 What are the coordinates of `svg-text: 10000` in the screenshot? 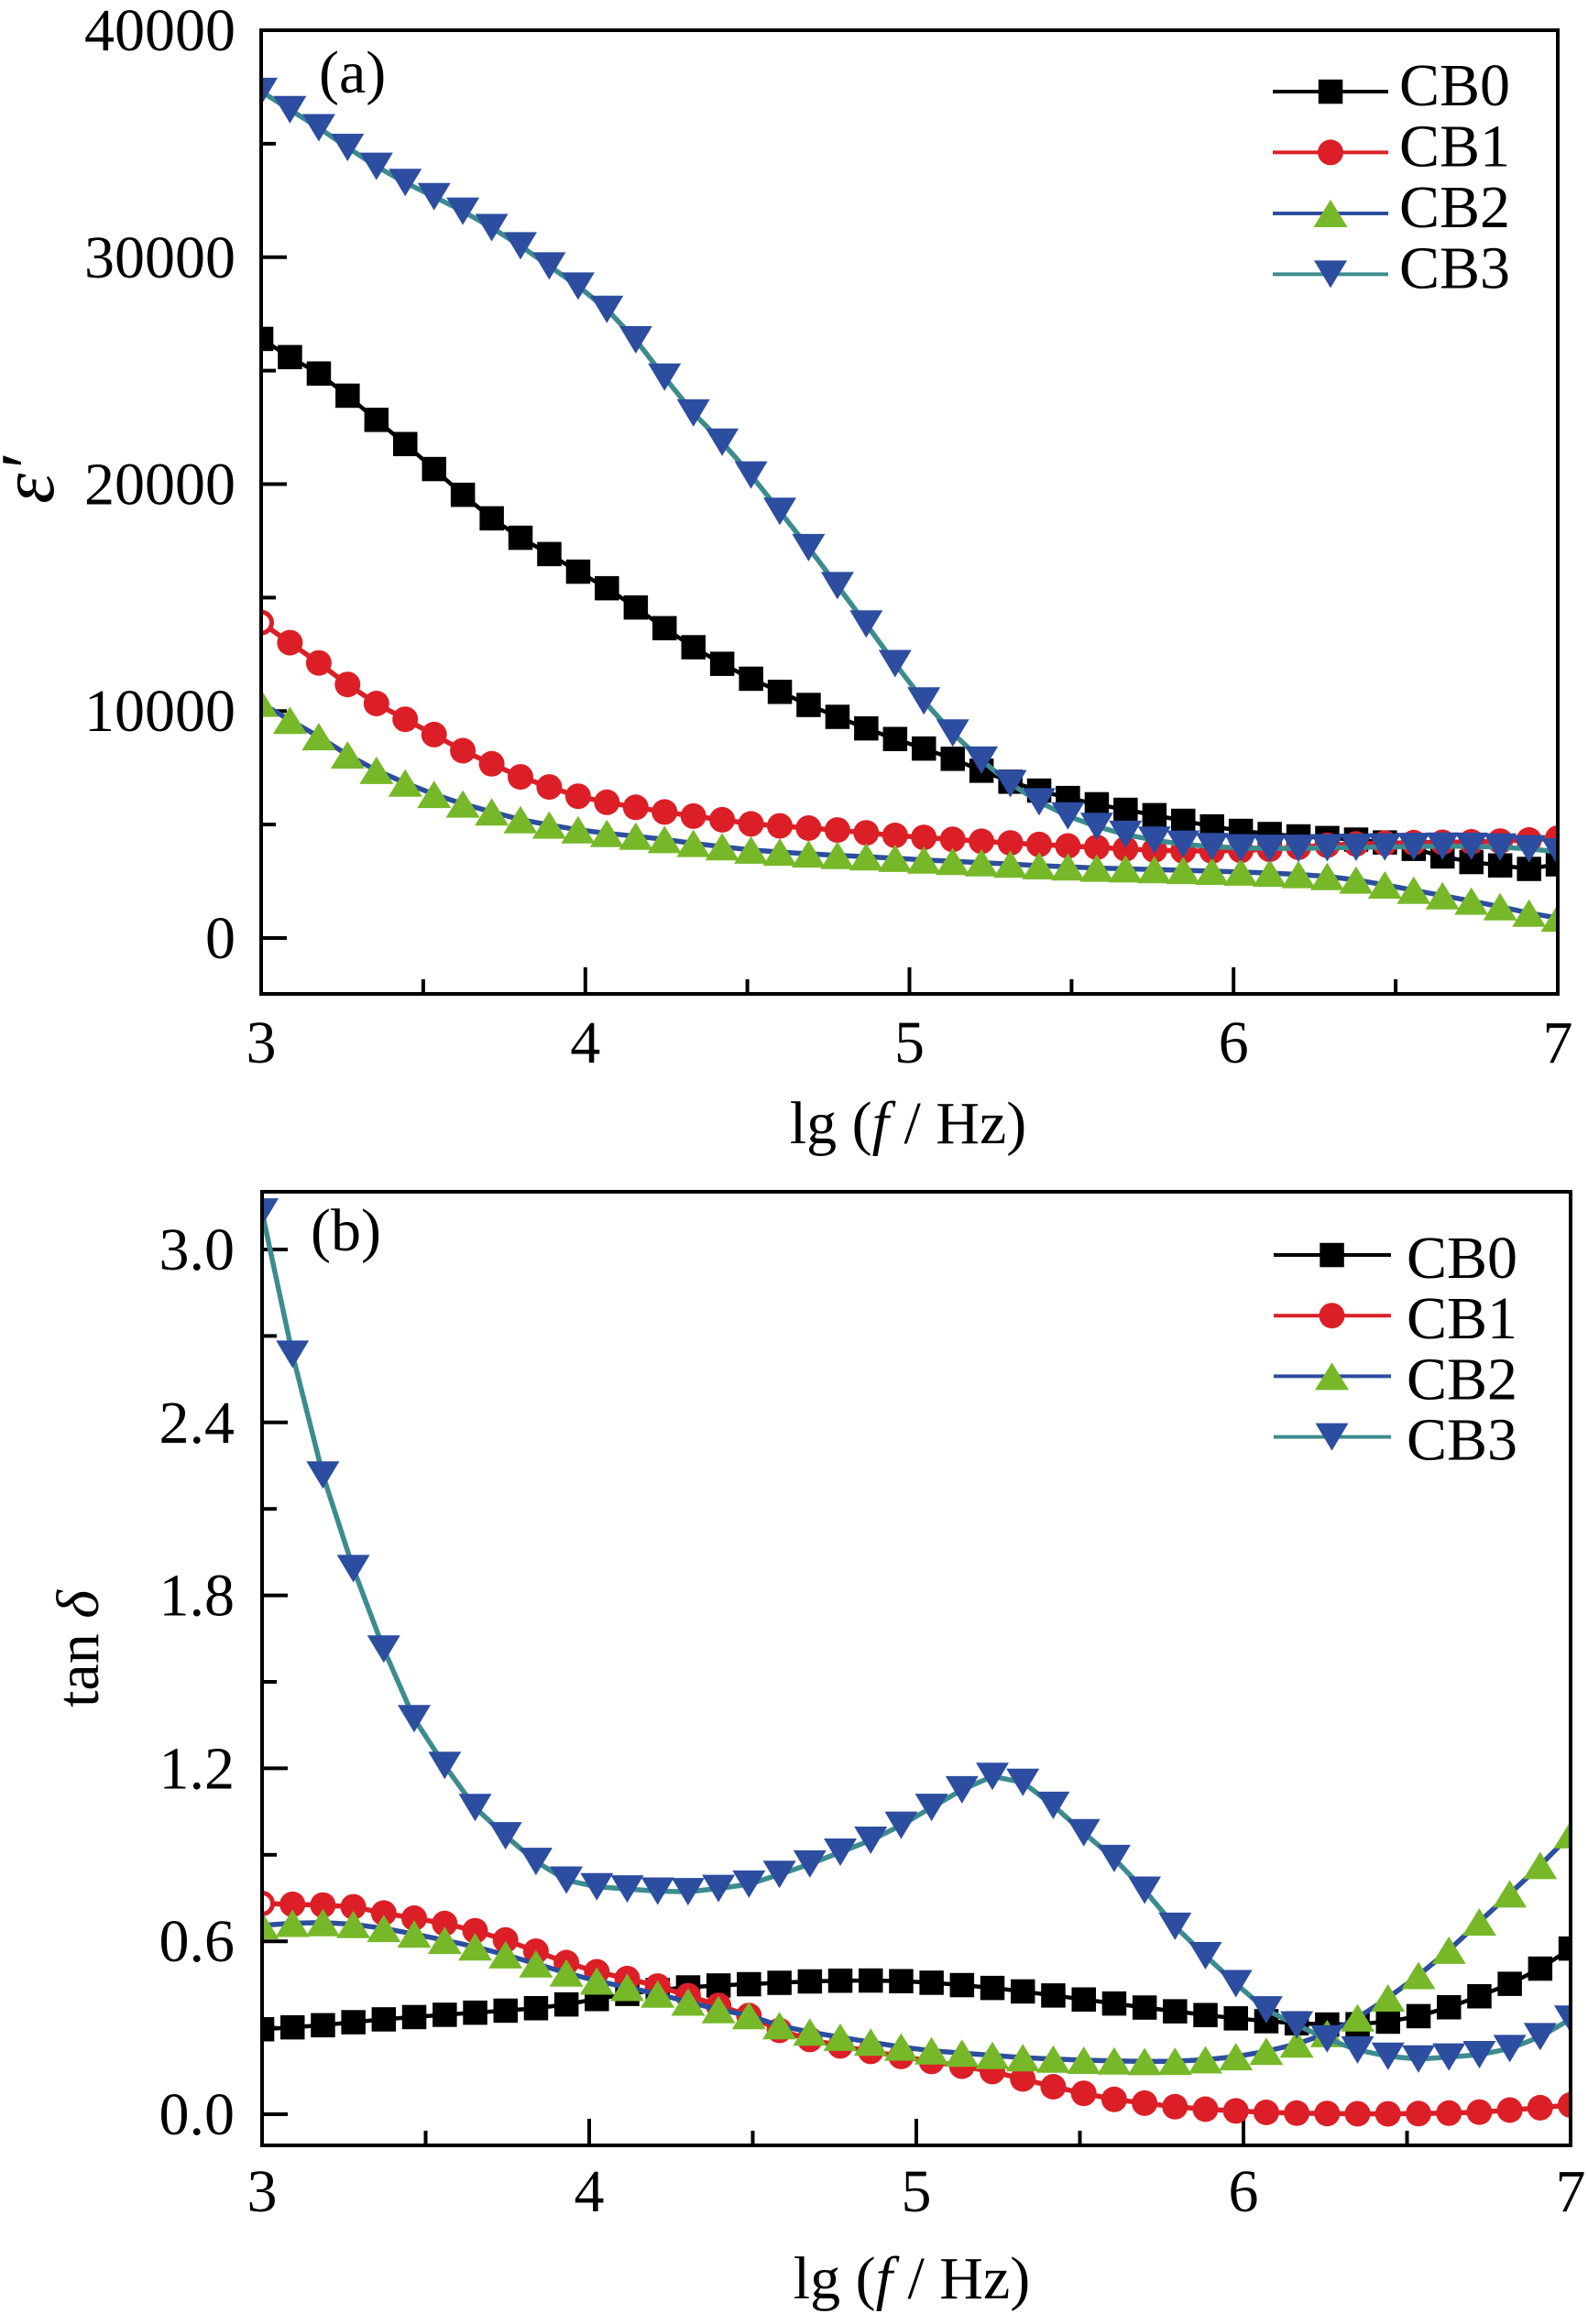 It's located at (159, 711).